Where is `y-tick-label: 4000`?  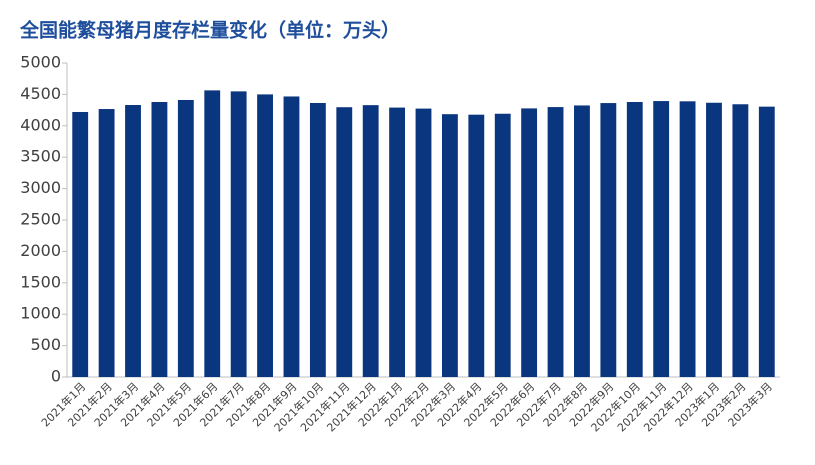 y-tick-label: 4000 is located at coordinates (40, 124).